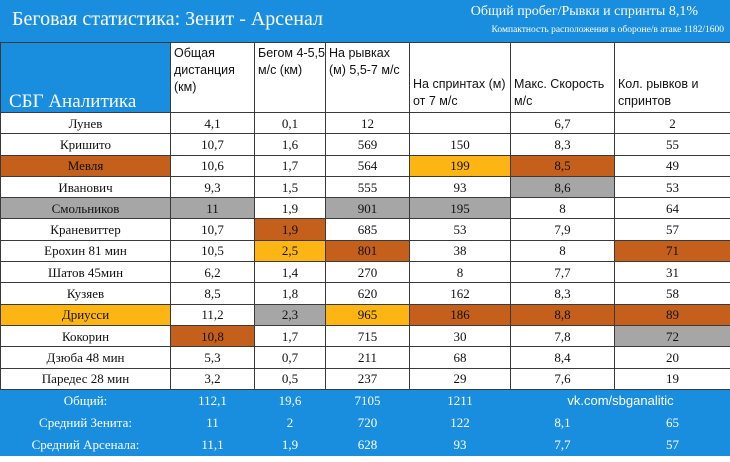 Image resolution: width=730 pixels, height=462 pixels. What do you see at coordinates (85, 123) in the screenshot?
I see `player-name: Лунев` at bounding box center [85, 123].